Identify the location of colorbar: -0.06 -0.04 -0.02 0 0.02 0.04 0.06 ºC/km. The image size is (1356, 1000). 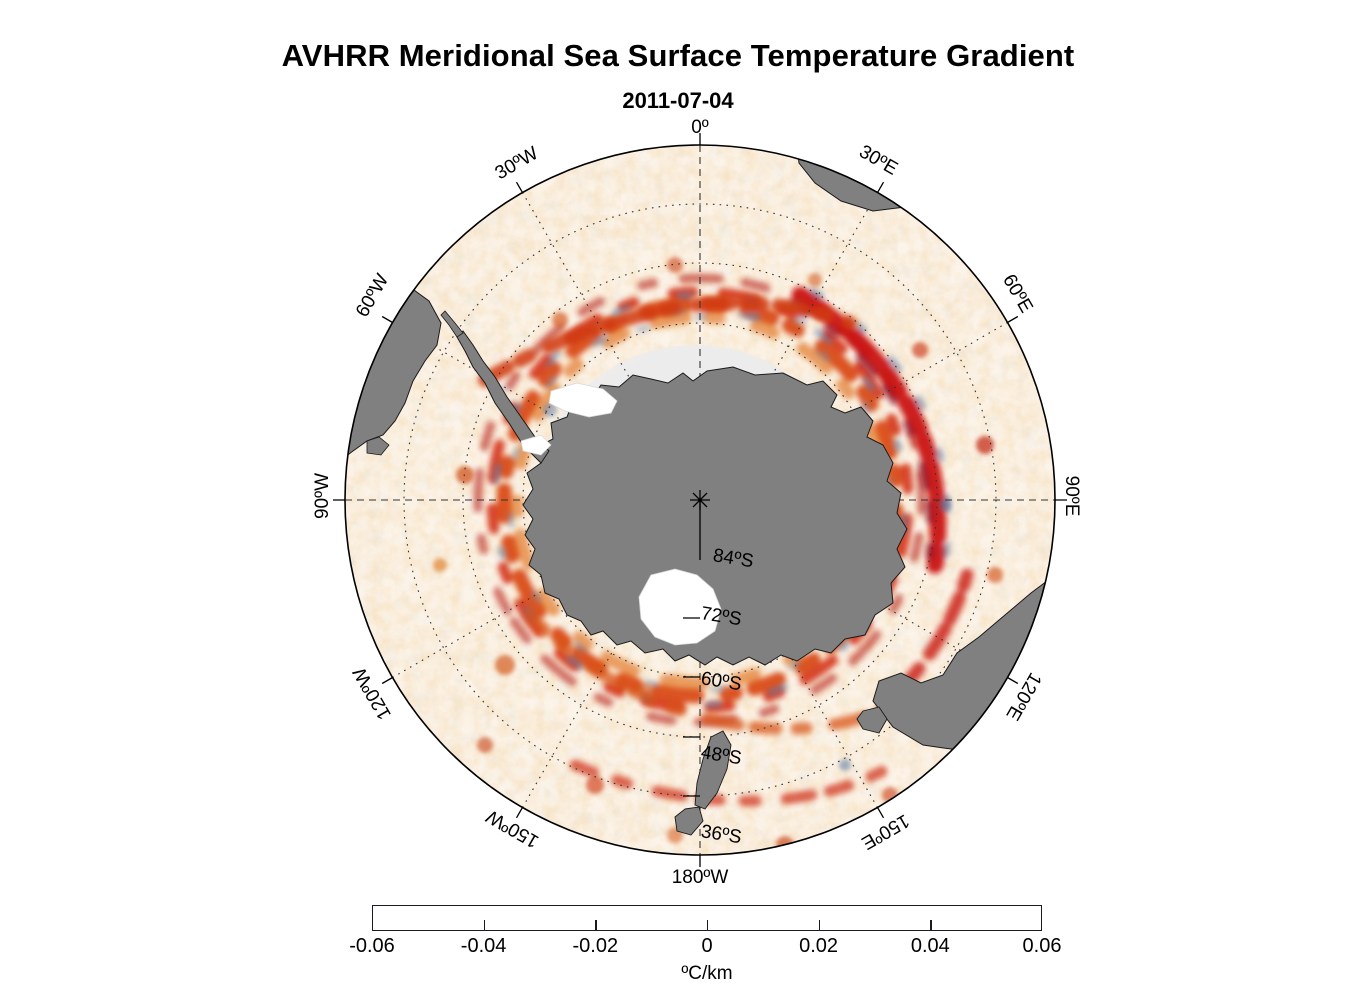
(705, 944).